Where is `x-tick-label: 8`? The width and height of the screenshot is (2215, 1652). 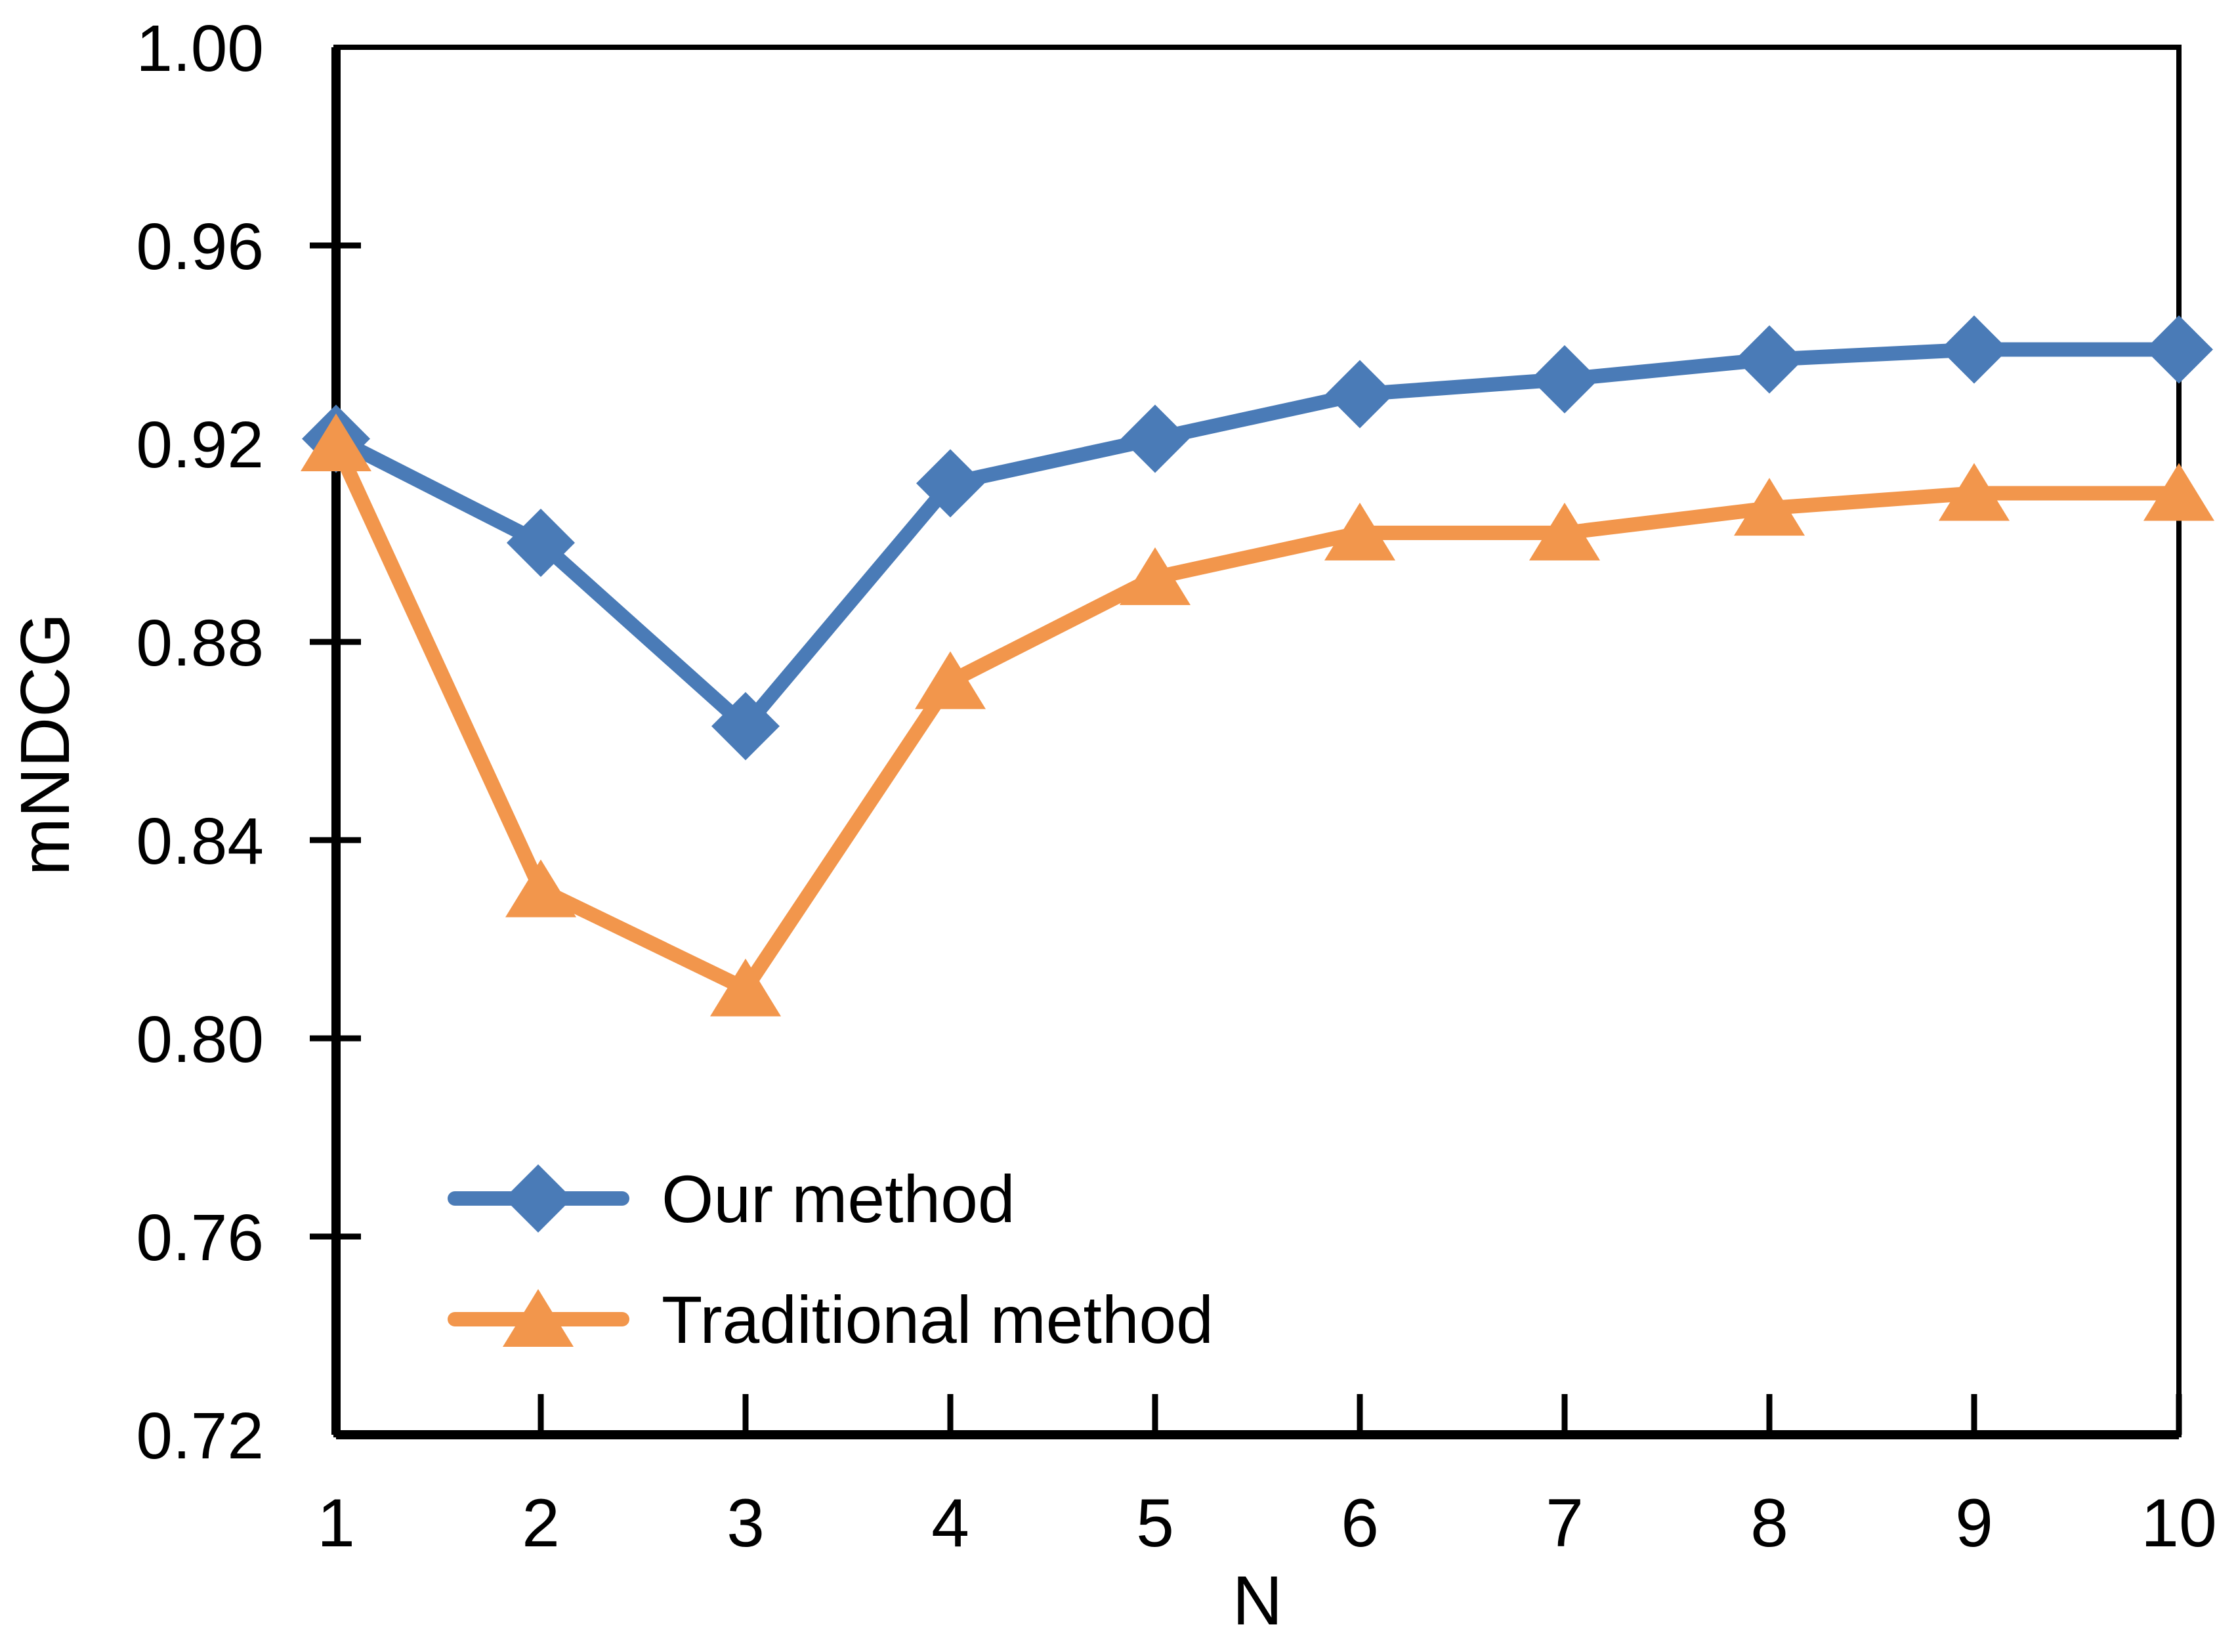 x-tick-label: 8 is located at coordinates (1769, 1523).